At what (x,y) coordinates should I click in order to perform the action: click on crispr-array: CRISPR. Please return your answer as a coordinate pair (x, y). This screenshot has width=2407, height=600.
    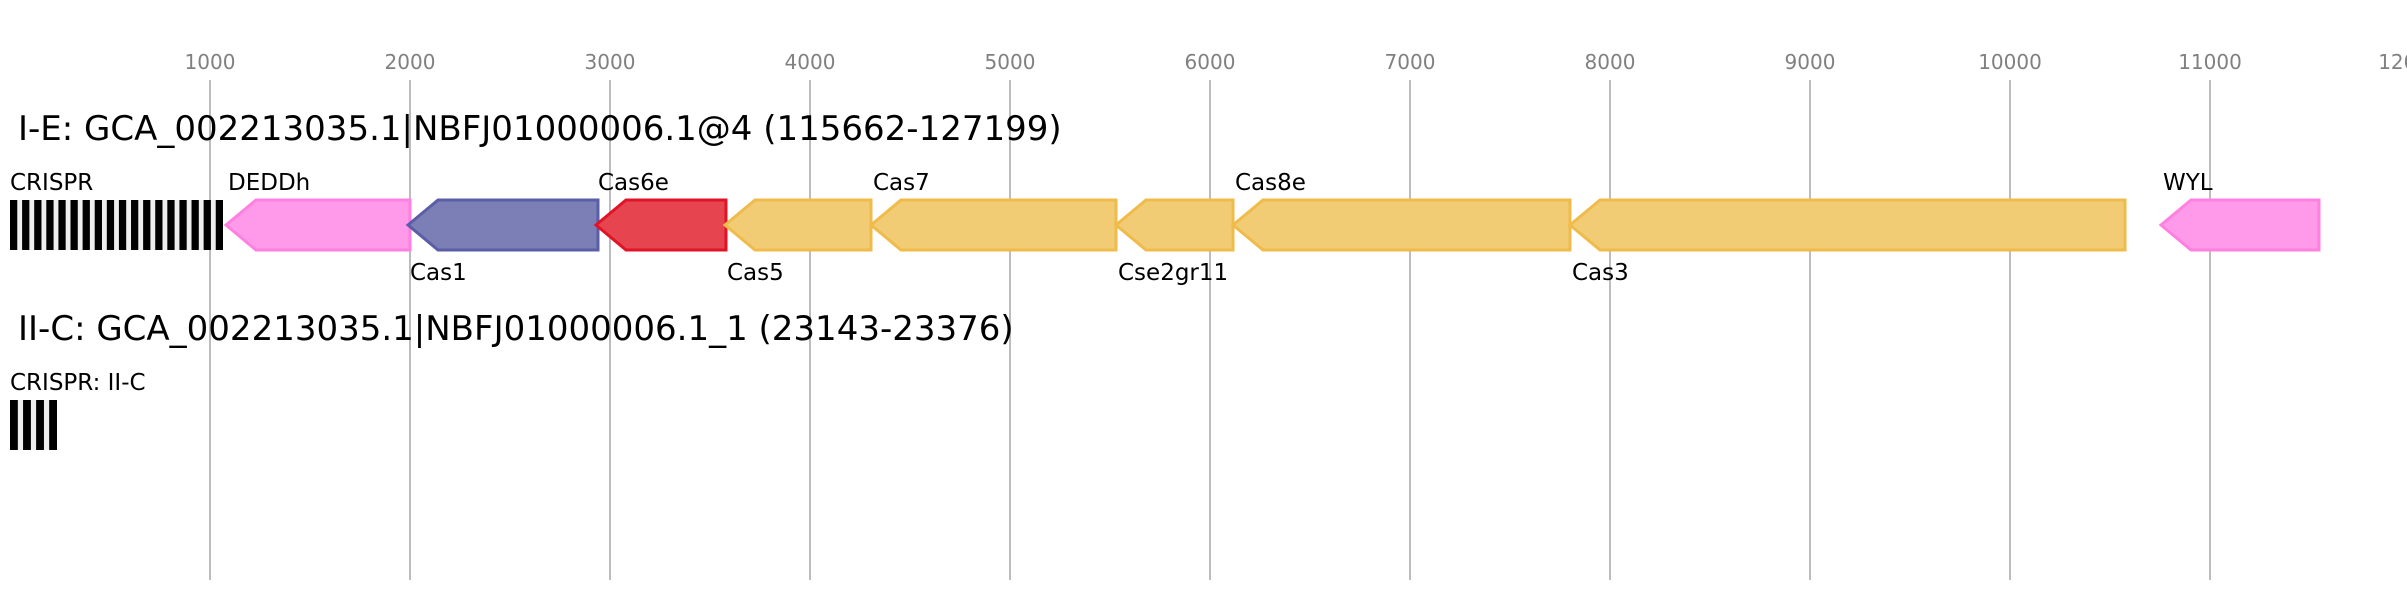
    Looking at the image, I should click on (116, 210).